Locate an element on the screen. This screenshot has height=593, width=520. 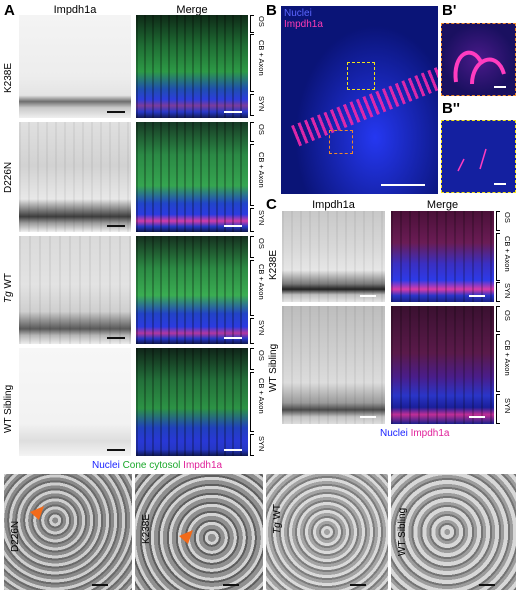
panel-d-wt-sibling-em-image: WT Sibling is located at coordinates (453, 532).